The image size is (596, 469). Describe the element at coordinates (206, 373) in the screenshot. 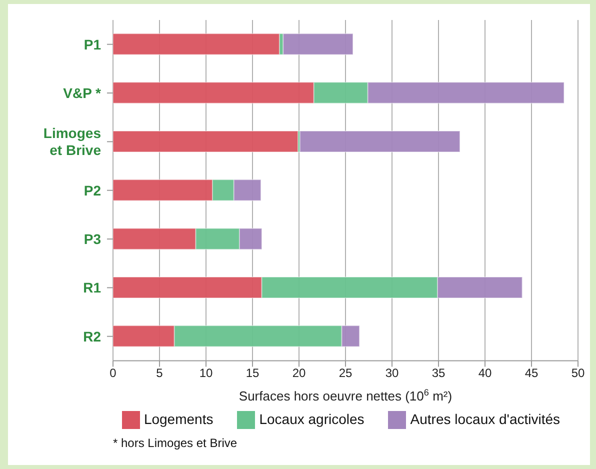

I see `x-tick-label: 10` at that location.